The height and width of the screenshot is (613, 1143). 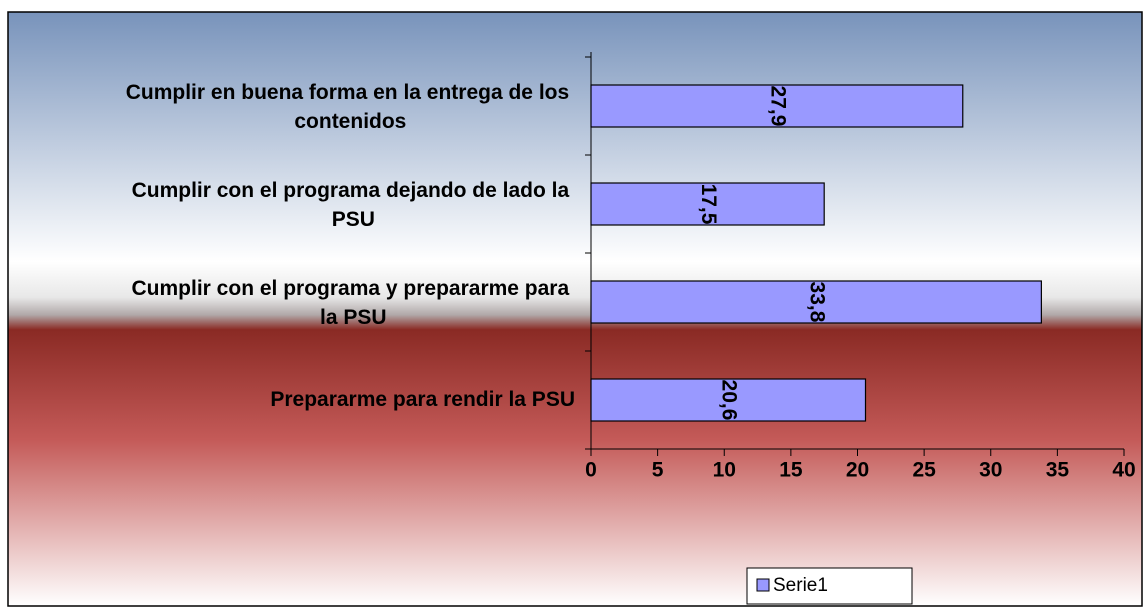 I want to click on x-tick-label: 25, so click(x=924, y=470).